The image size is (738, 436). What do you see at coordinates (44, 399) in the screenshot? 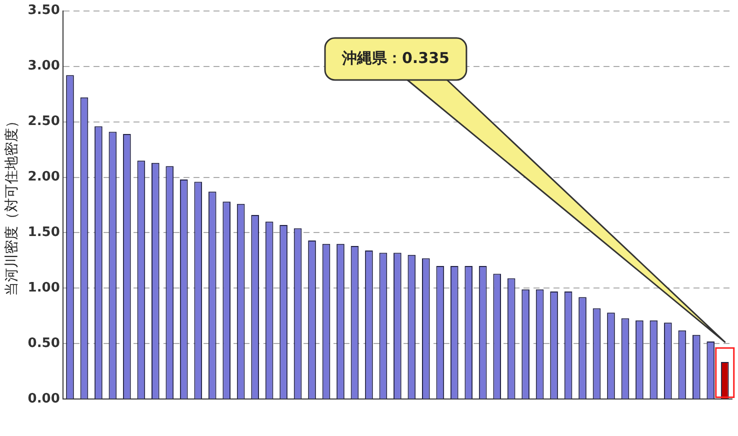
I see `y-tick-label: 0.00` at bounding box center [44, 399].